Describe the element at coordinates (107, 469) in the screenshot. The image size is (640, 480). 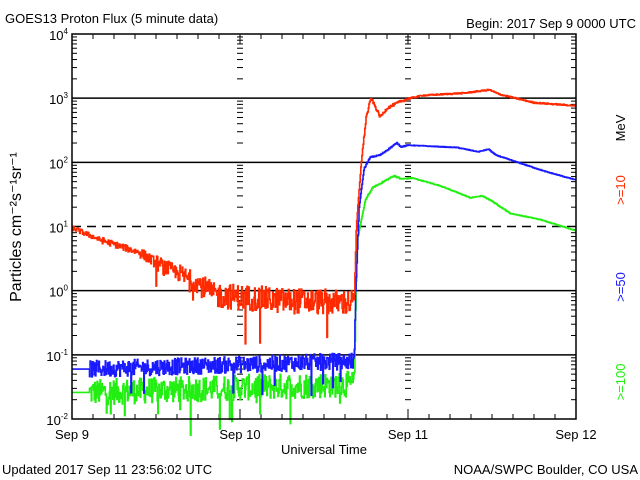
I see `updated-timestamp: Updated 2017 Sep 11 23:56:02 UTC` at that location.